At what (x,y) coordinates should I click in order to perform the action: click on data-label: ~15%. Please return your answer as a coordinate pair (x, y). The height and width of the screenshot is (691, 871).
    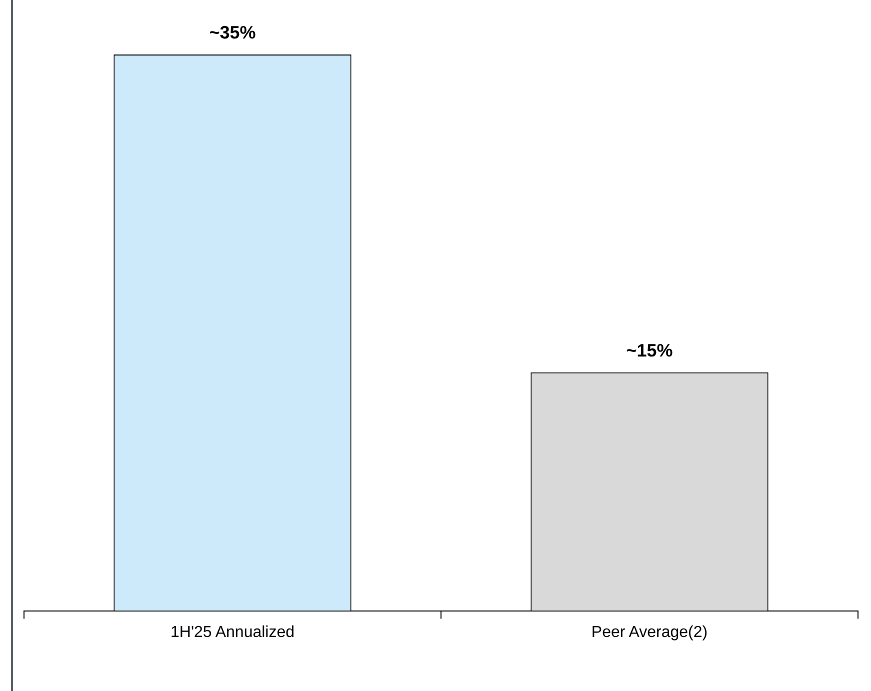
    Looking at the image, I should click on (649, 350).